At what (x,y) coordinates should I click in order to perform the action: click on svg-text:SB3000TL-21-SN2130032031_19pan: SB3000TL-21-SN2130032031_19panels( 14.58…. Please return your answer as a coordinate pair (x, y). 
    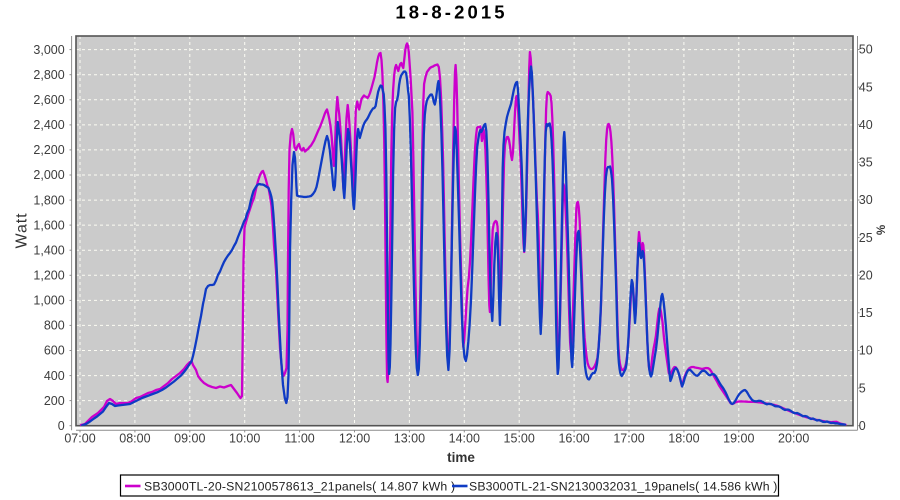
    Looking at the image, I should click on (623, 486).